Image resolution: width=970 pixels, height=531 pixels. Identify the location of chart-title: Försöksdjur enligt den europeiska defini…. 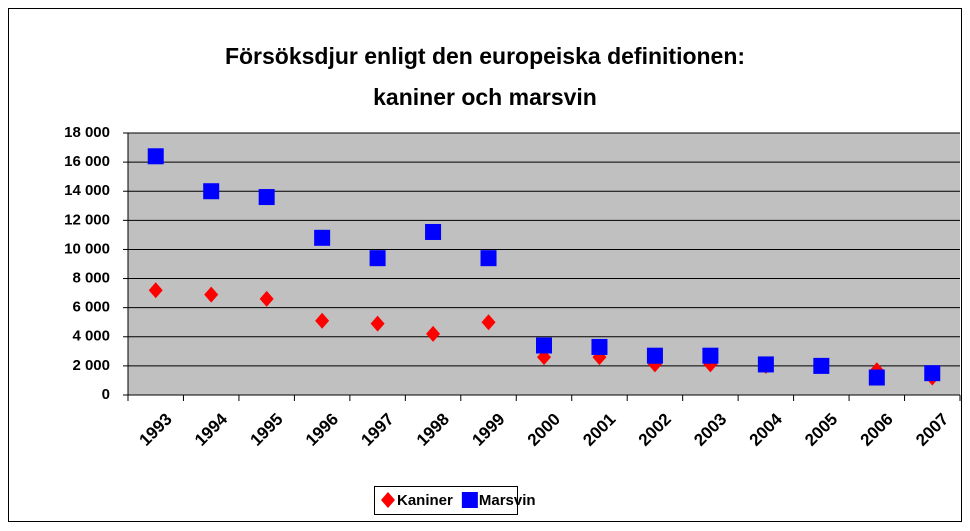
(485, 56).